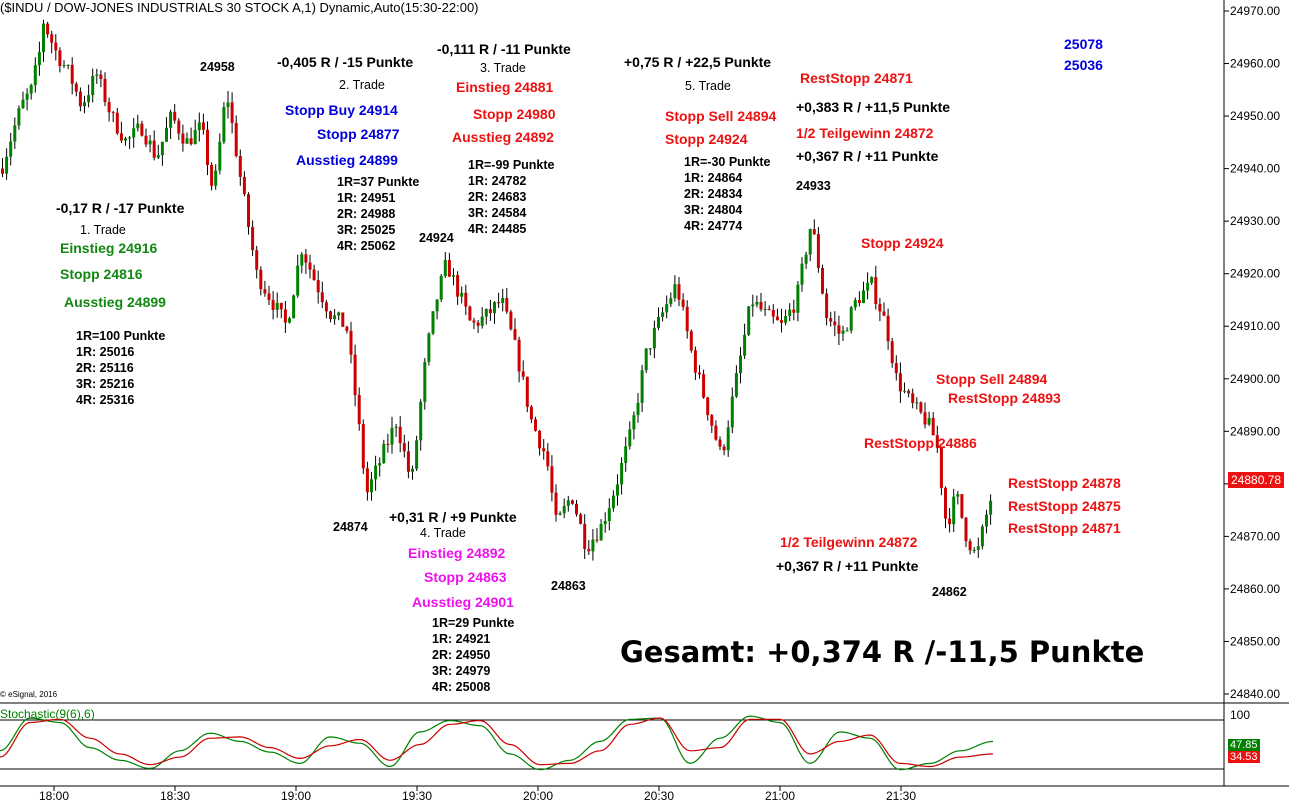 Image resolution: width=1289 pixels, height=807 pixels. I want to click on stoch-y-tick-label: 100, so click(1240, 715).